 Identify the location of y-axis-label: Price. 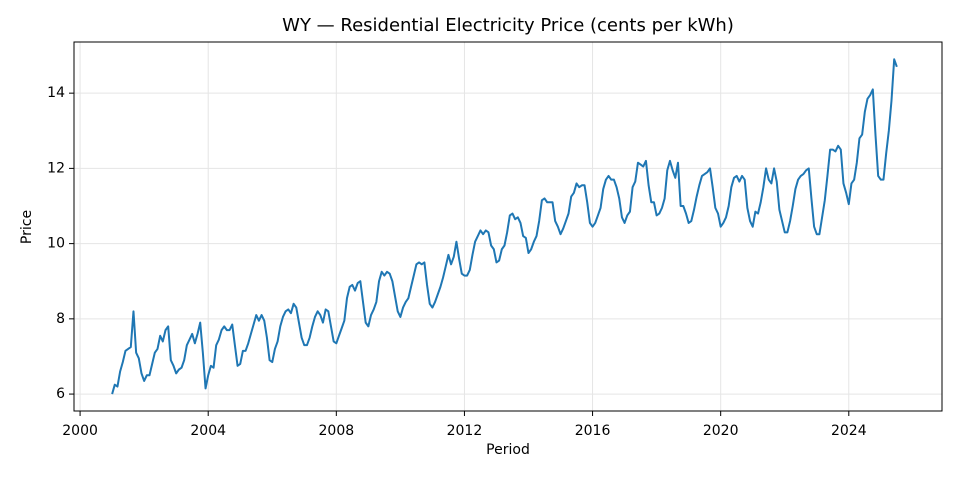
(27, 227).